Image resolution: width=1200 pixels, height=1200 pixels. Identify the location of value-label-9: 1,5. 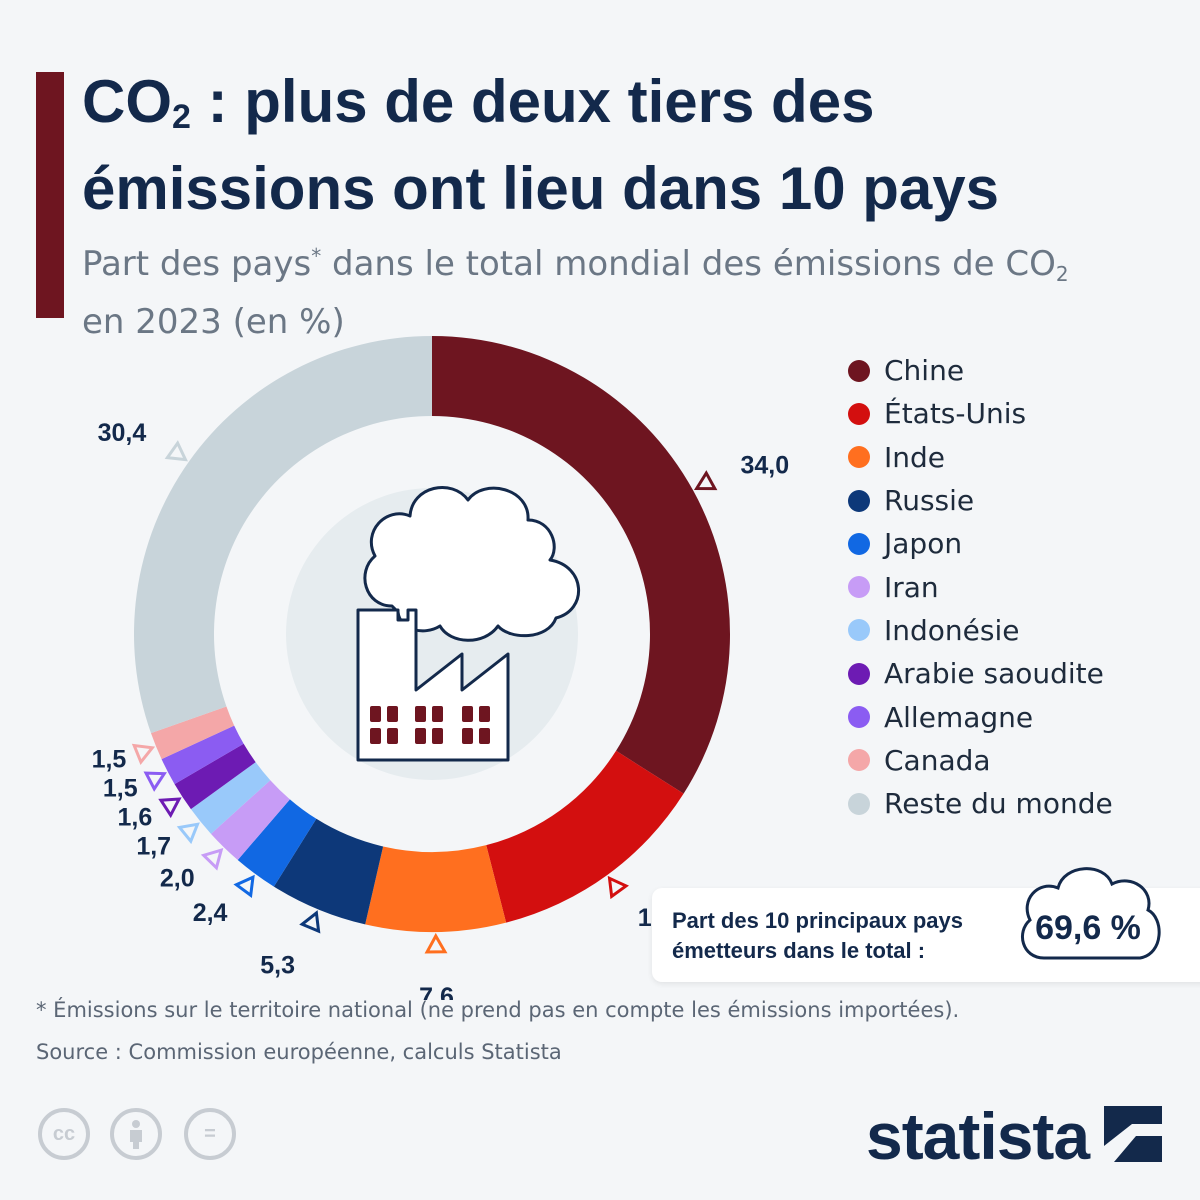
(109, 759).